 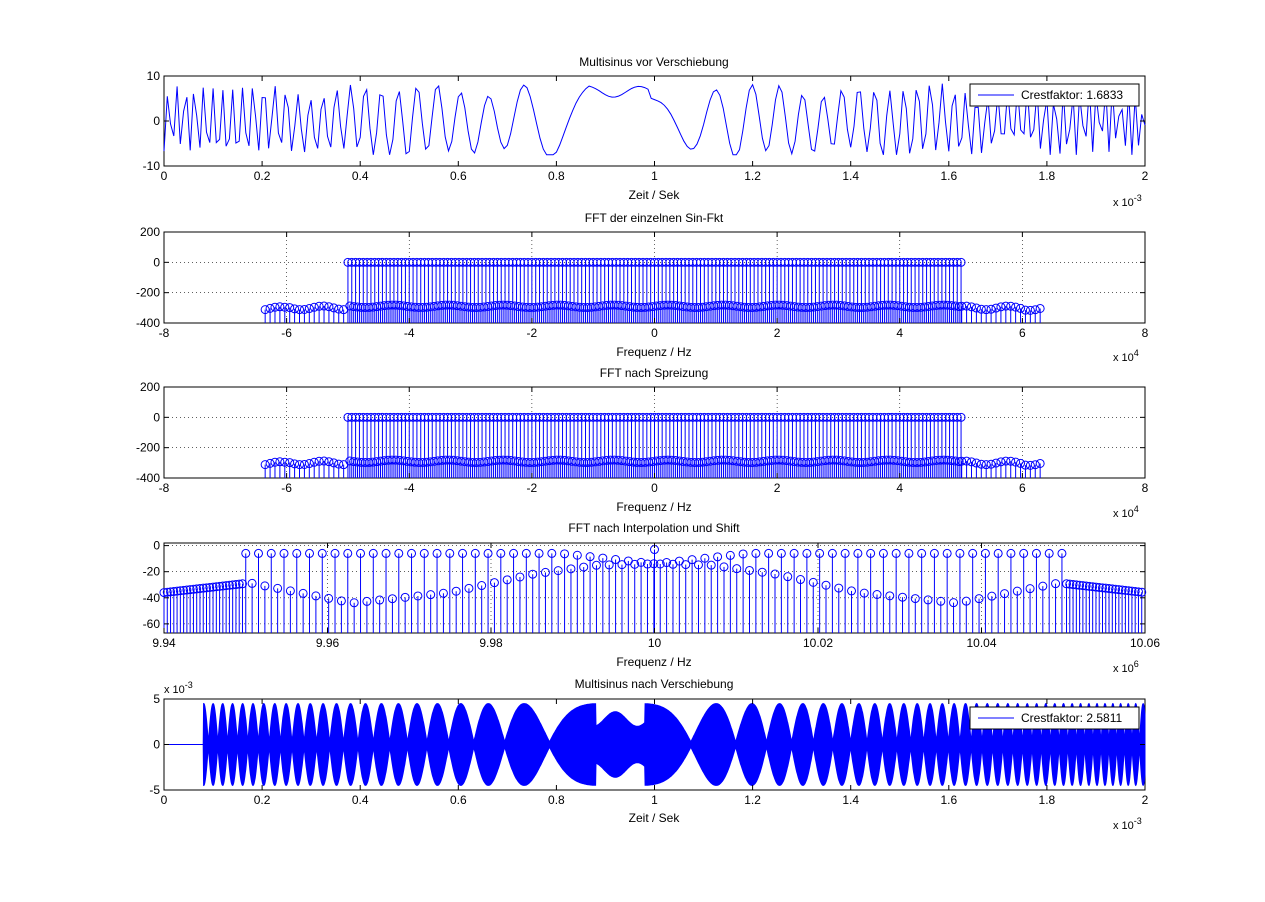 What do you see at coordinates (654, 528) in the screenshot?
I see `subplot-title: FFT nach Interpolation und Shift` at bounding box center [654, 528].